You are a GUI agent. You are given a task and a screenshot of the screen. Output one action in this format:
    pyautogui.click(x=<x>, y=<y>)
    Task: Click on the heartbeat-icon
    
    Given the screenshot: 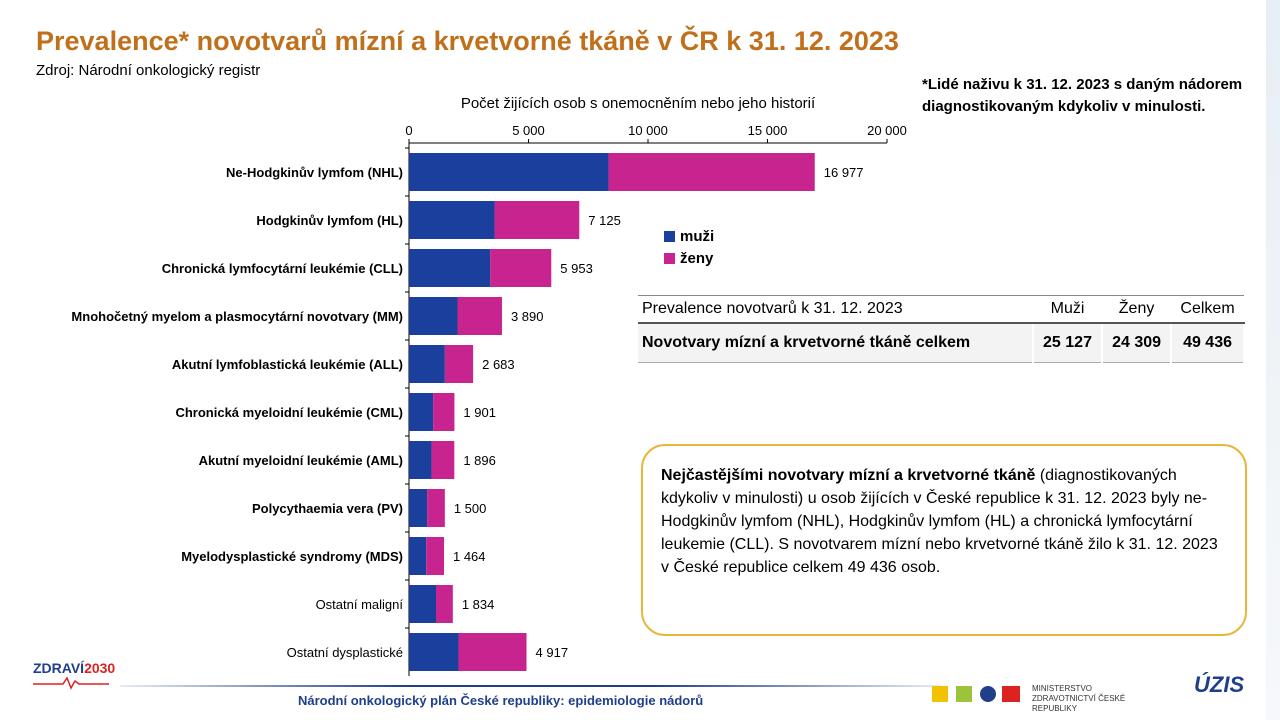 What is the action you would take?
    pyautogui.click(x=71, y=683)
    